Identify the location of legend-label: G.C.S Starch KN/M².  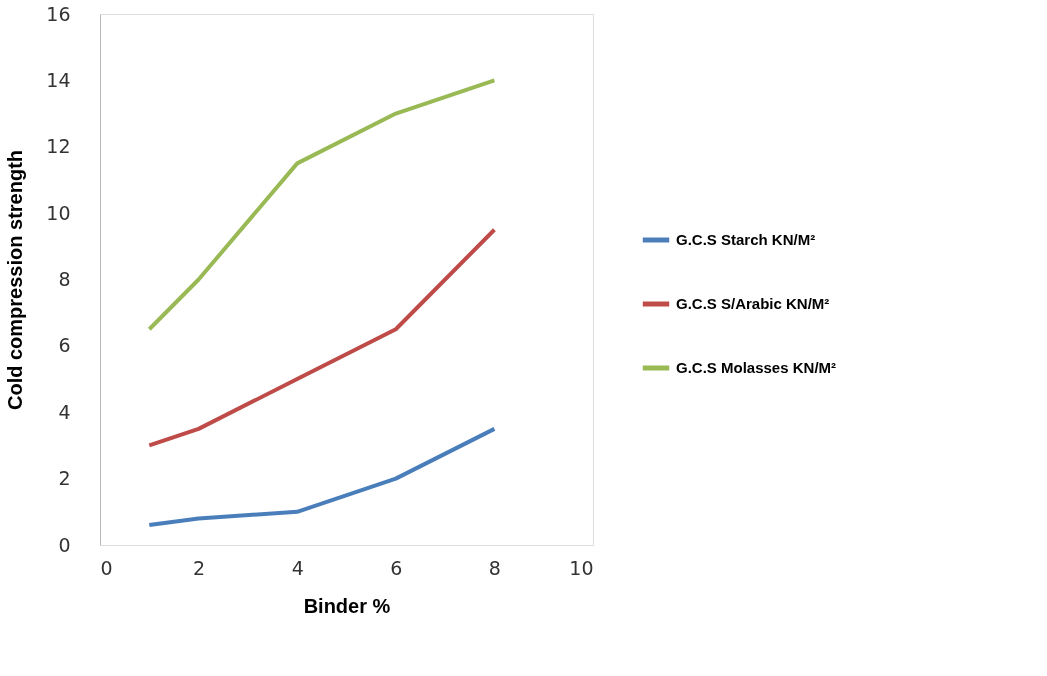
(746, 239).